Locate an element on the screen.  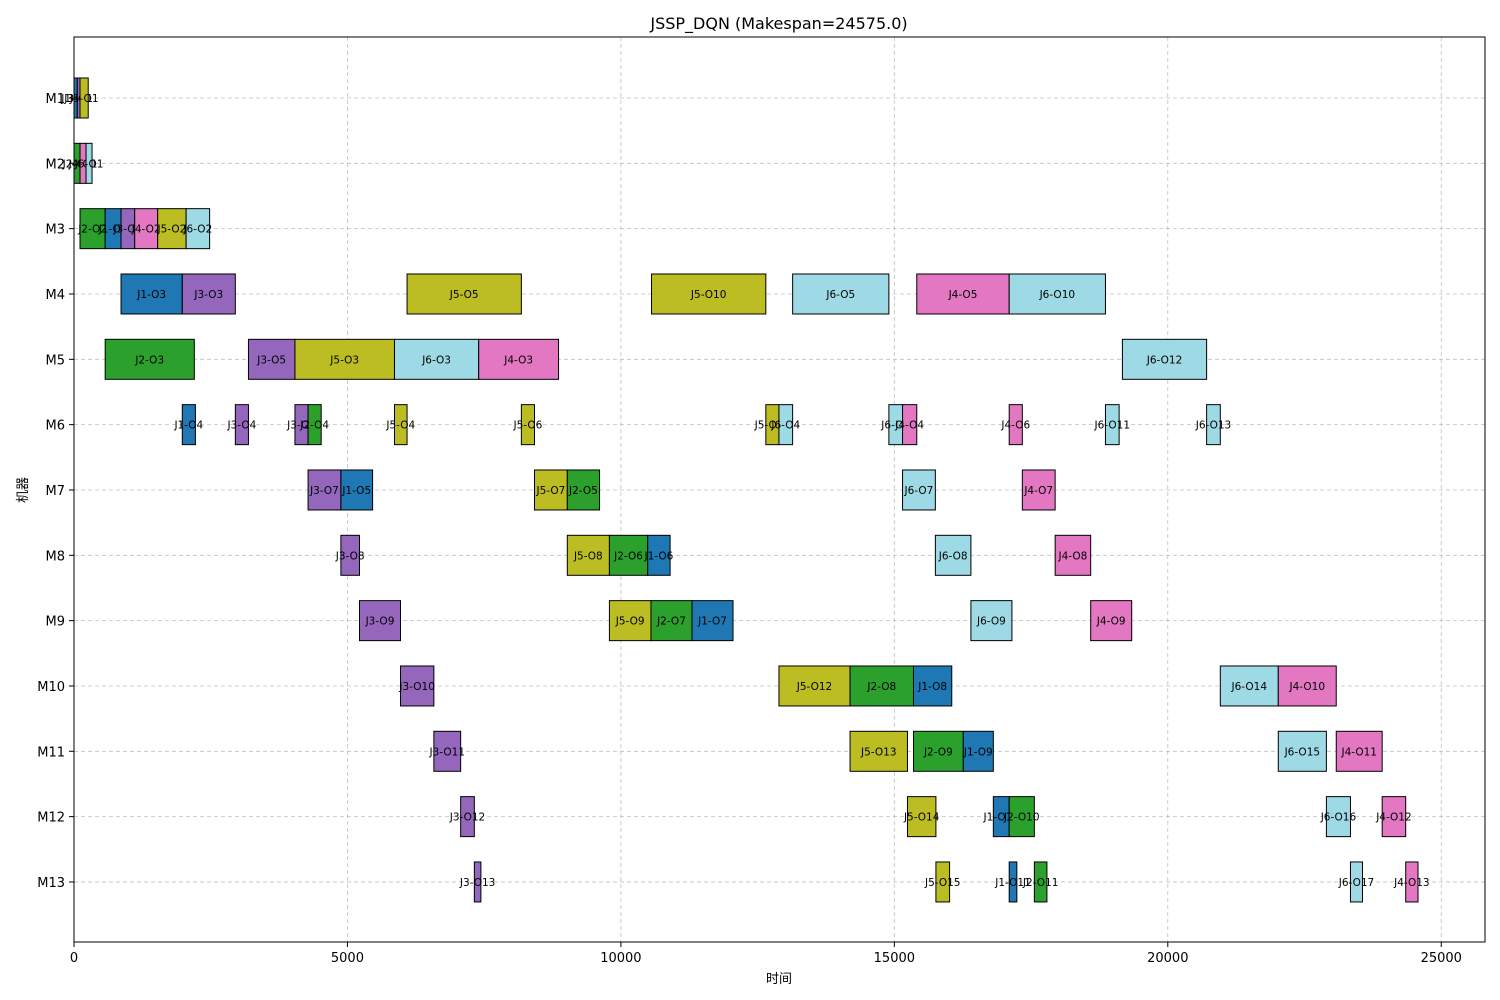
task-label: J6-O4 is located at coordinates (785, 426).